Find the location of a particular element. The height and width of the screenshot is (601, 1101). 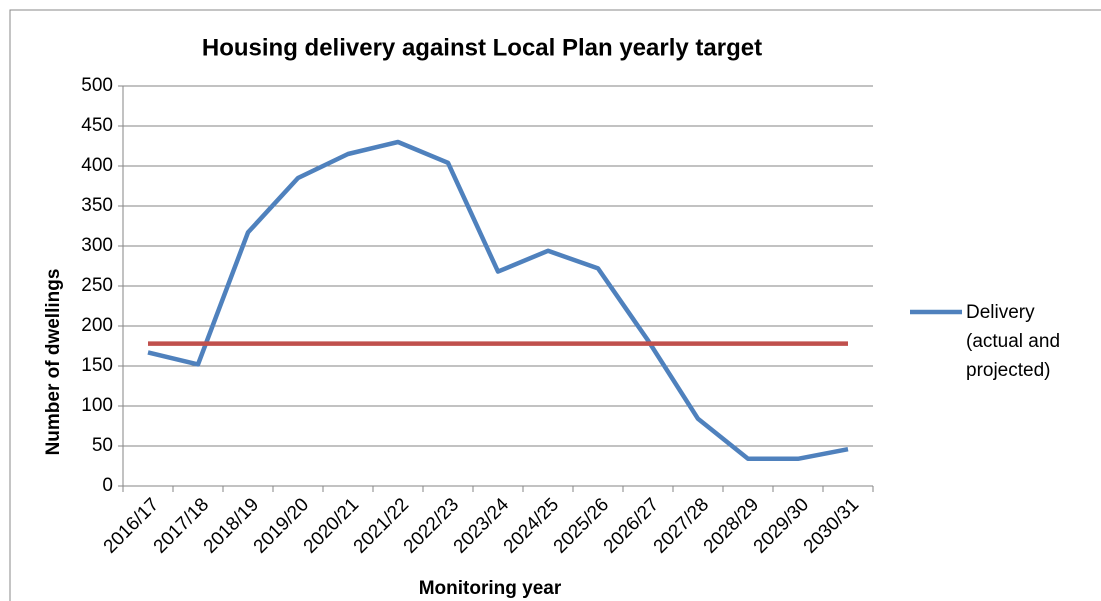

y-tick-label: 150 is located at coordinates (97, 365).